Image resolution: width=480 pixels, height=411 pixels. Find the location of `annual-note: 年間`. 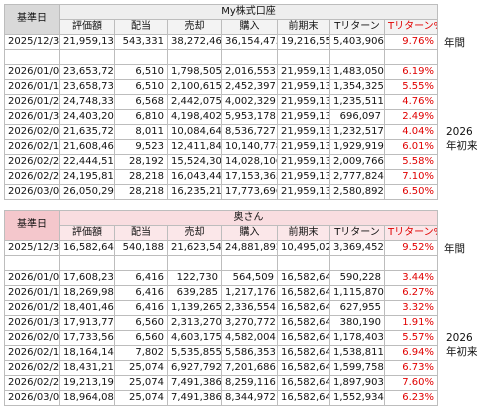

annual-note: 年間 is located at coordinates (454, 249).